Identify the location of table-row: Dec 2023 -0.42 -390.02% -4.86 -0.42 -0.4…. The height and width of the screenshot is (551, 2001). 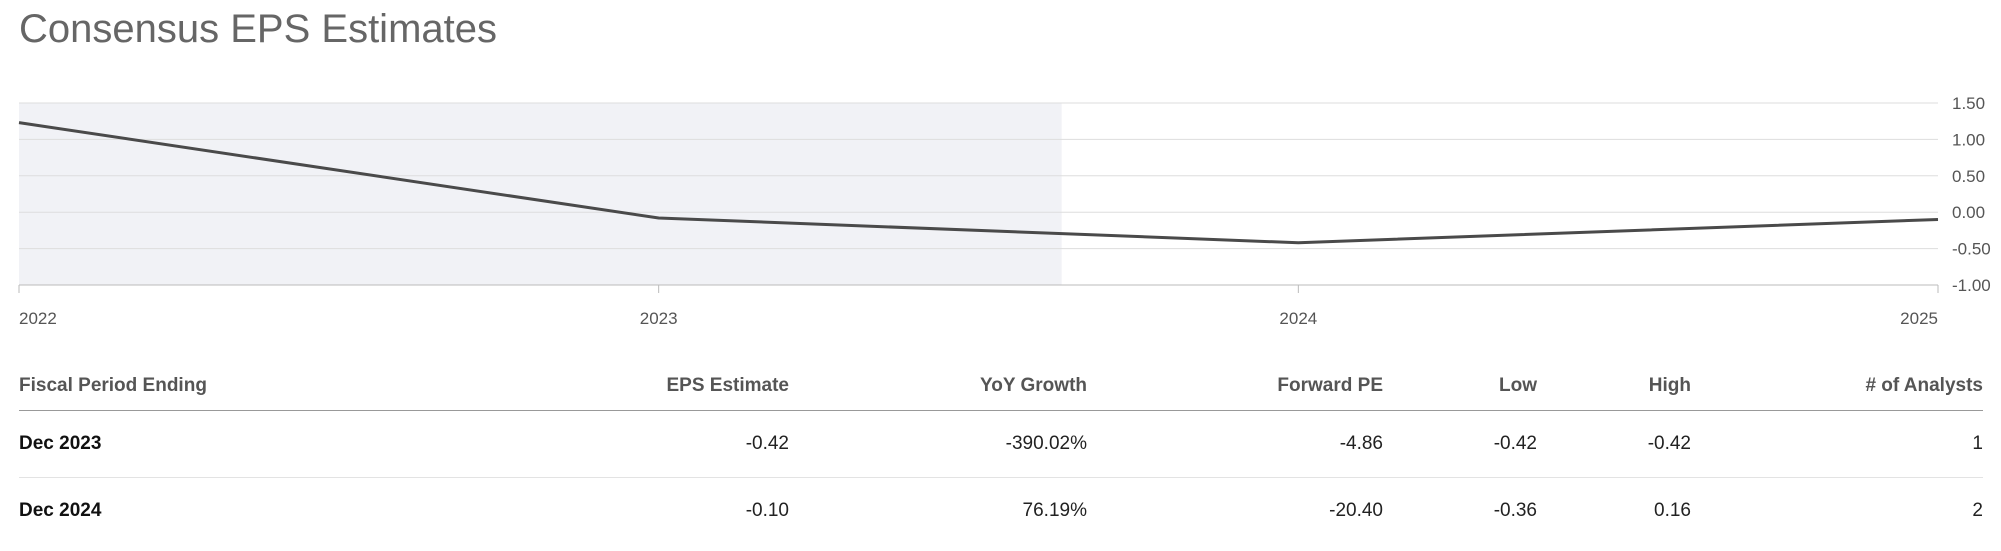
(1001, 444).